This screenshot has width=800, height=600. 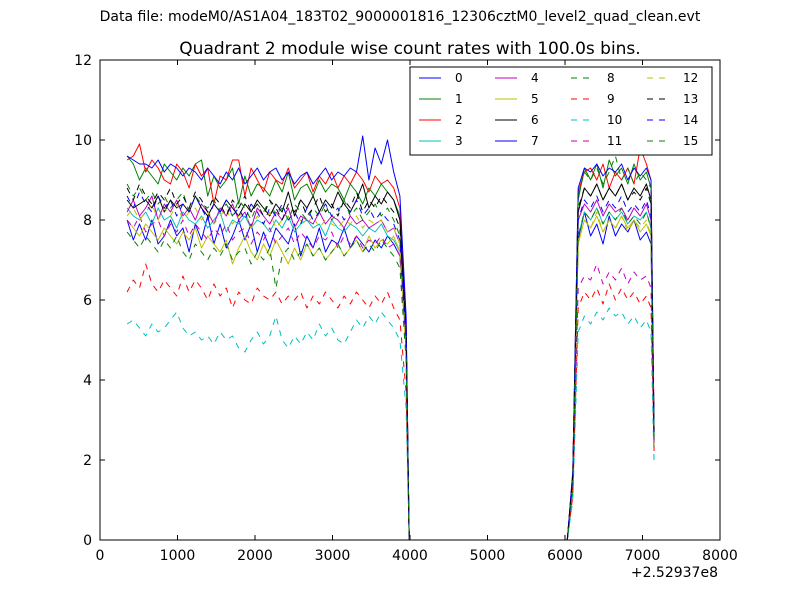 What do you see at coordinates (410, 556) in the screenshot?
I see `x-tick-label: 4000` at bounding box center [410, 556].